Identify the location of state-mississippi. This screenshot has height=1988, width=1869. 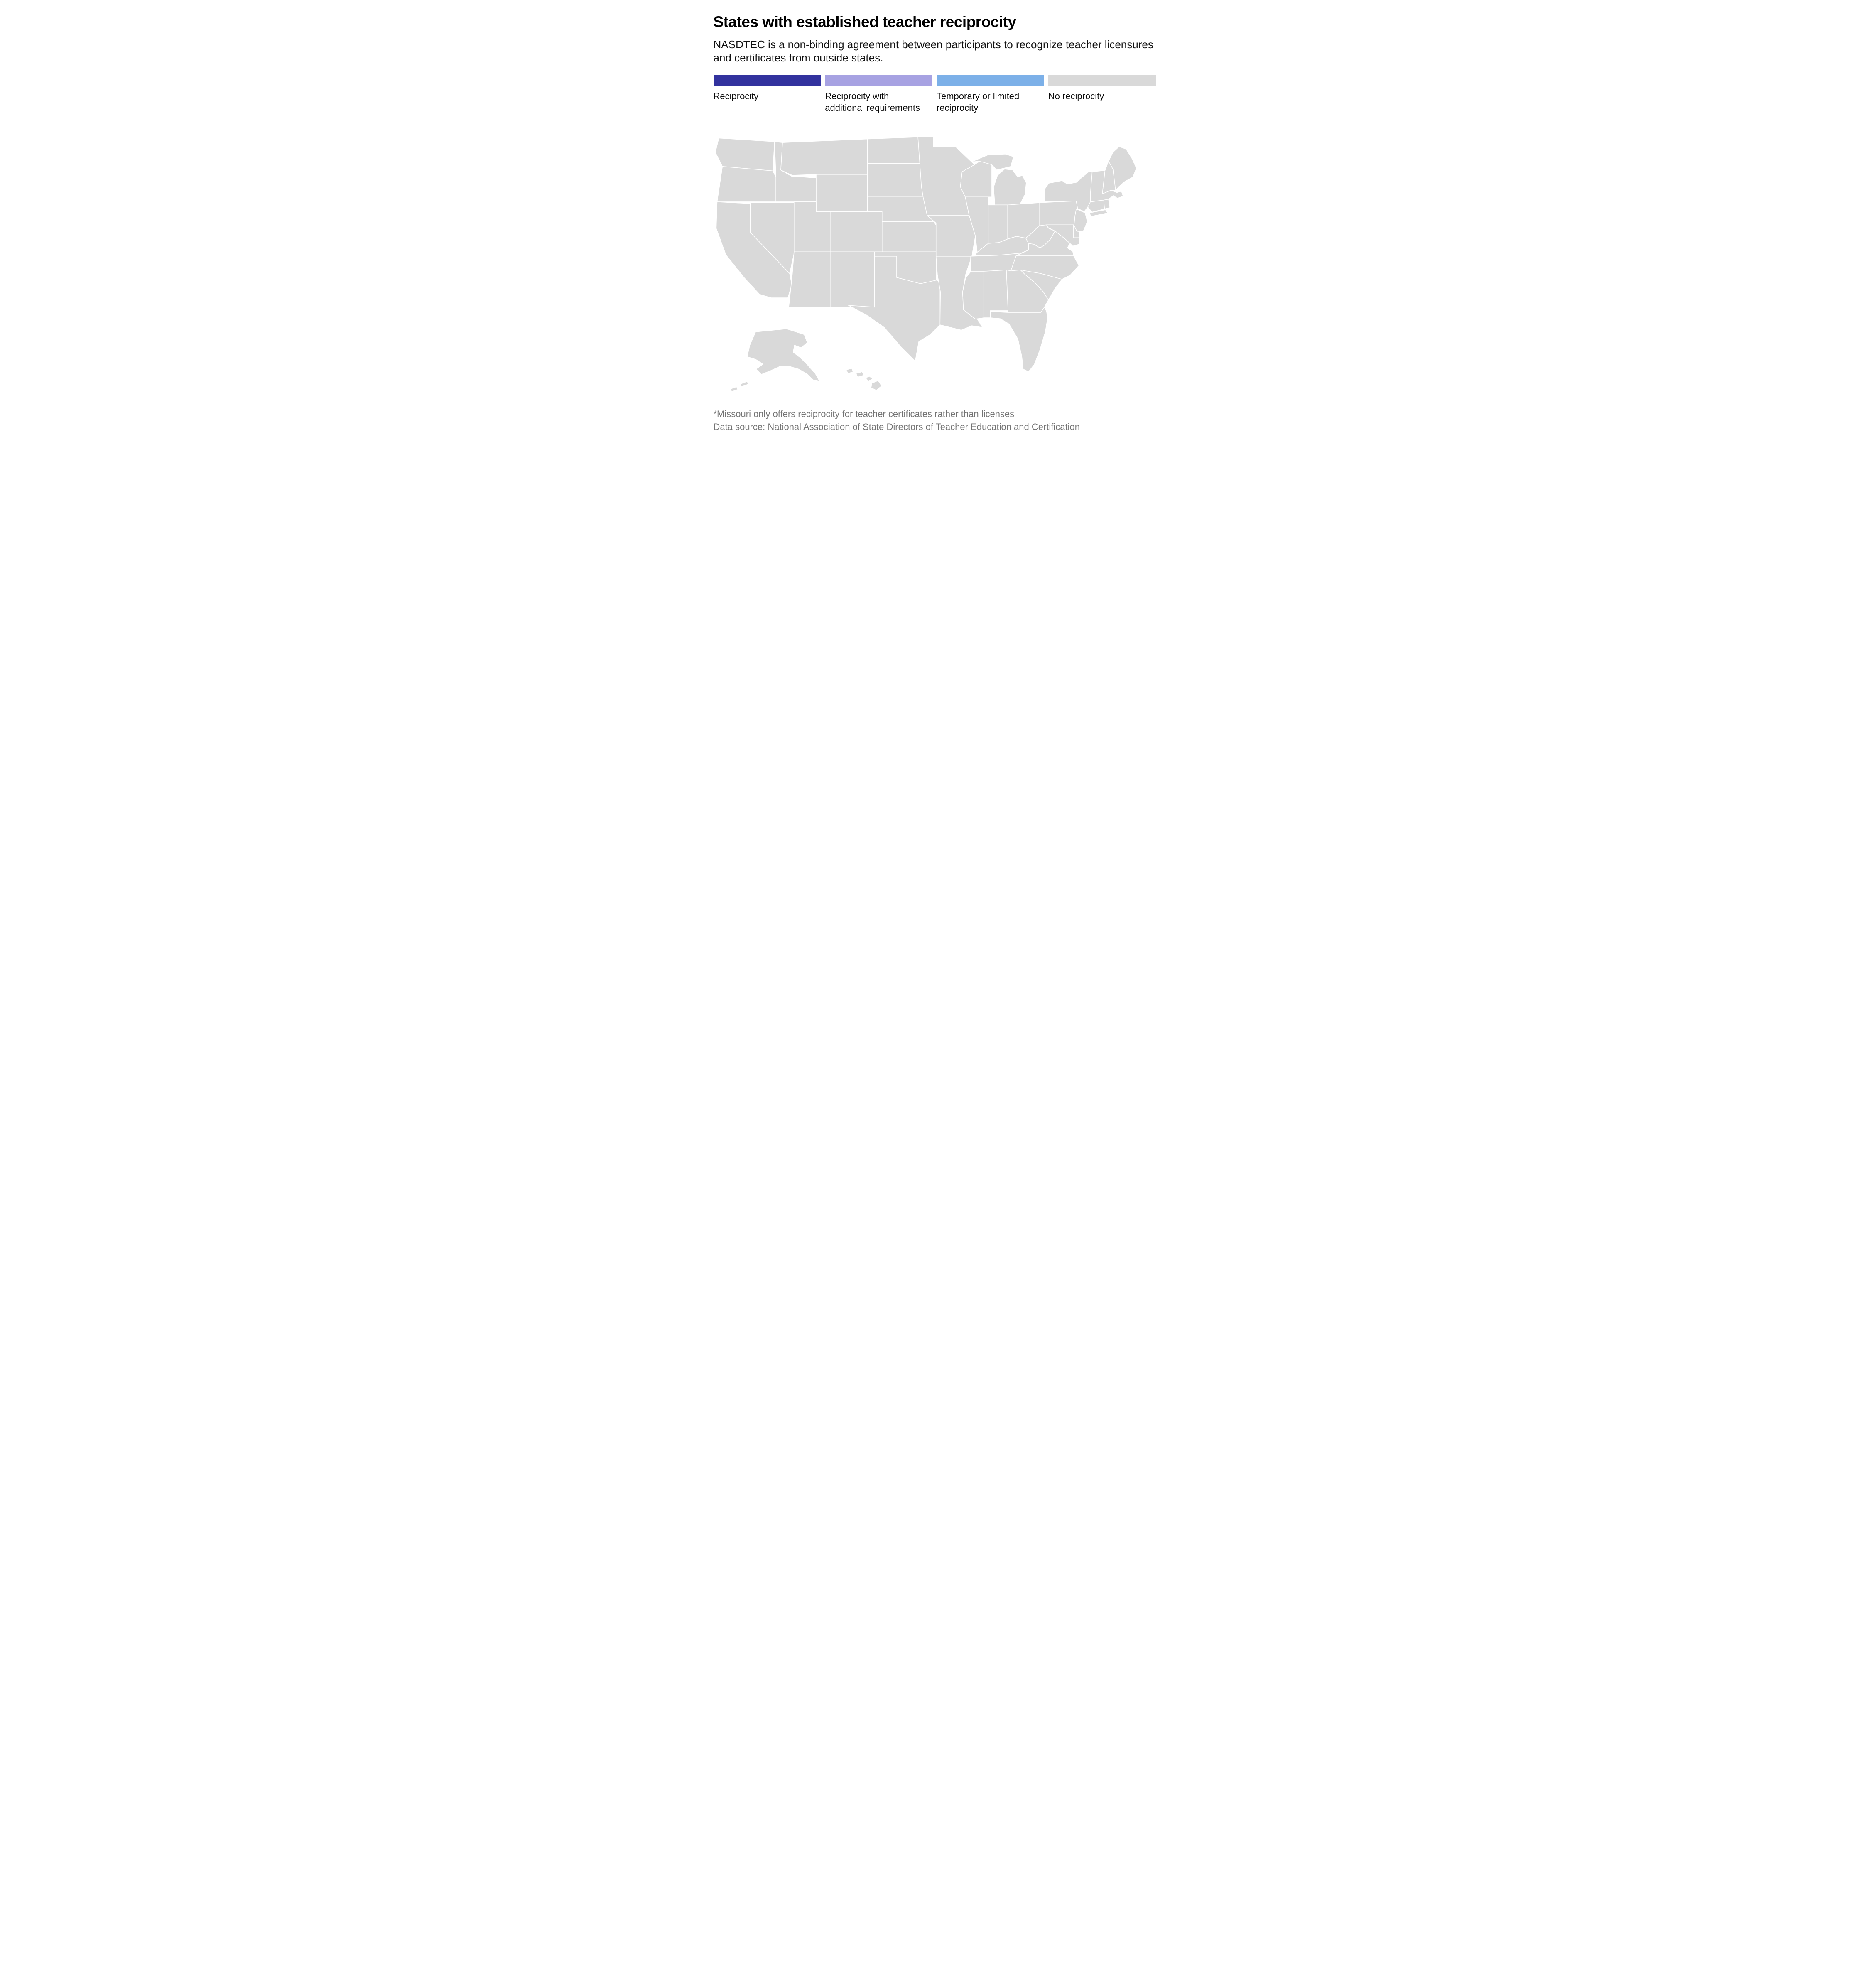
(973, 295).